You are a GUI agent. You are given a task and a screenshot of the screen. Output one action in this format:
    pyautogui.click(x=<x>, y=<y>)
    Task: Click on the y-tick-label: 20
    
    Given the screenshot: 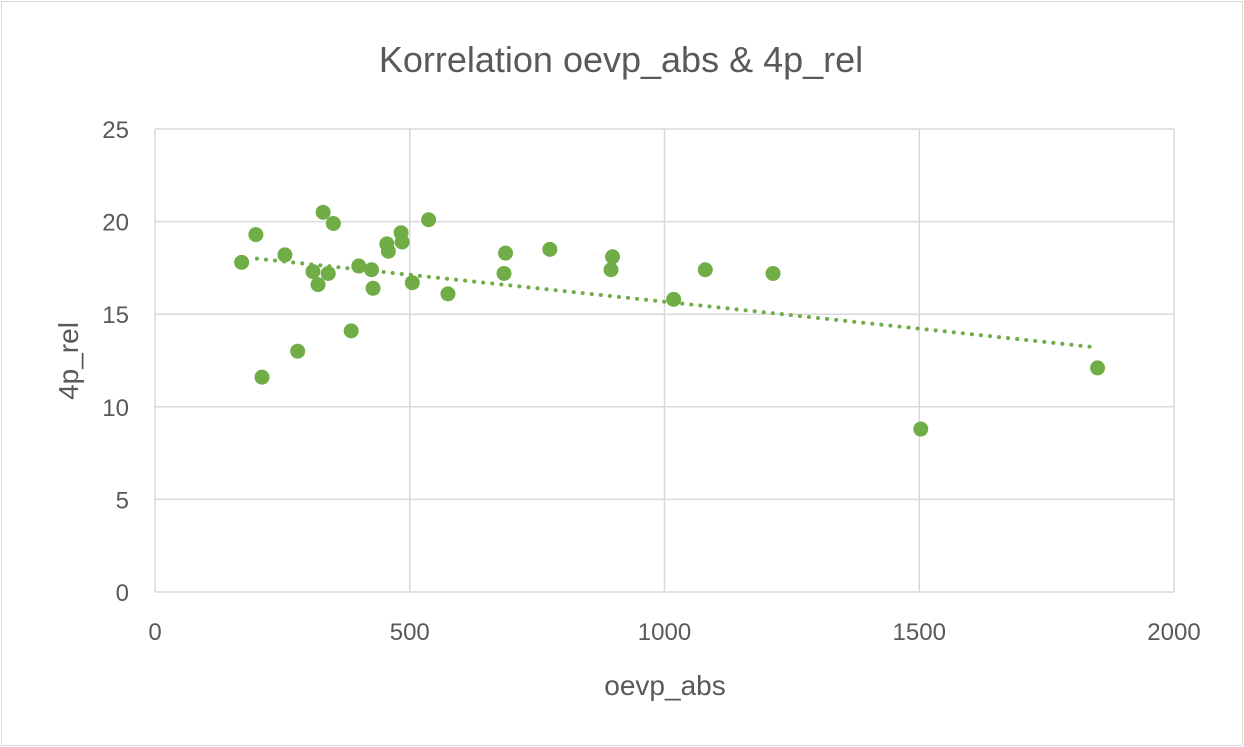 What is the action you would take?
    pyautogui.click(x=115, y=223)
    